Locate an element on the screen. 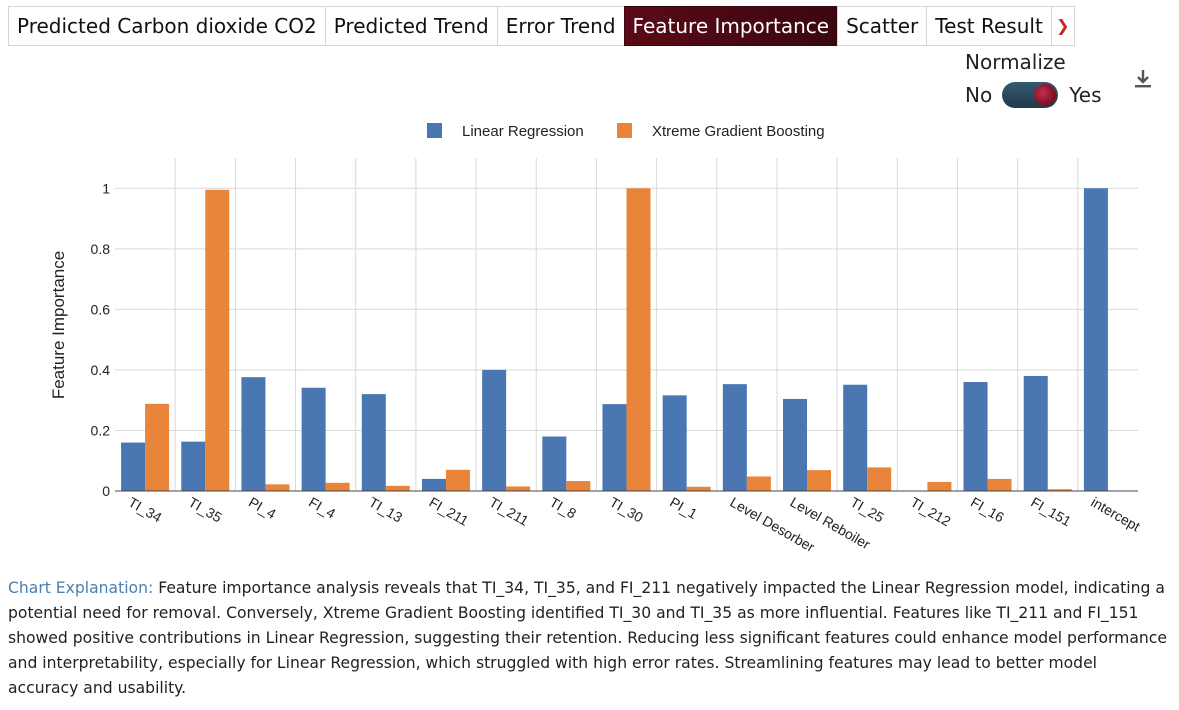 The height and width of the screenshot is (710, 1179). tab-feature-importance: Feature Importance is located at coordinates (731, 26).